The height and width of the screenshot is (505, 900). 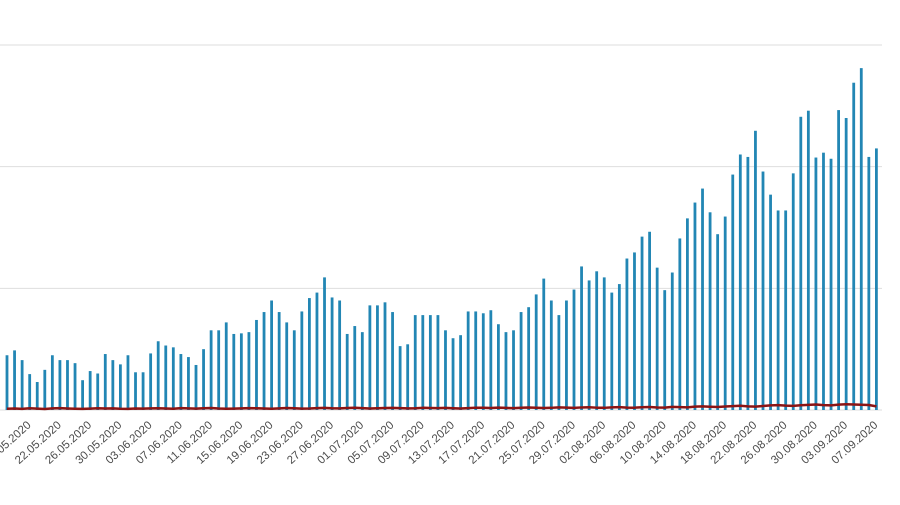 What do you see at coordinates (441, 407) in the screenshot?
I see `line` at bounding box center [441, 407].